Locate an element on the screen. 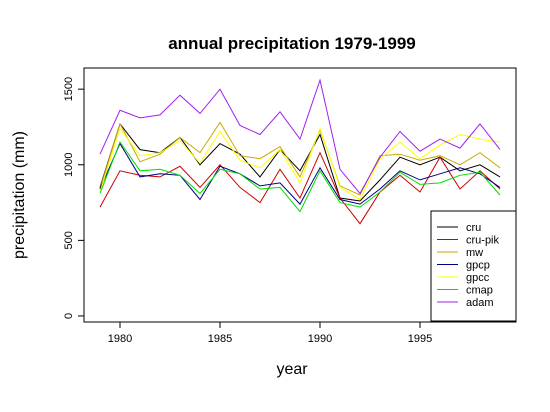 This screenshot has width=550, height=412. x-tick-label-1995: 1995 is located at coordinates (420, 339).